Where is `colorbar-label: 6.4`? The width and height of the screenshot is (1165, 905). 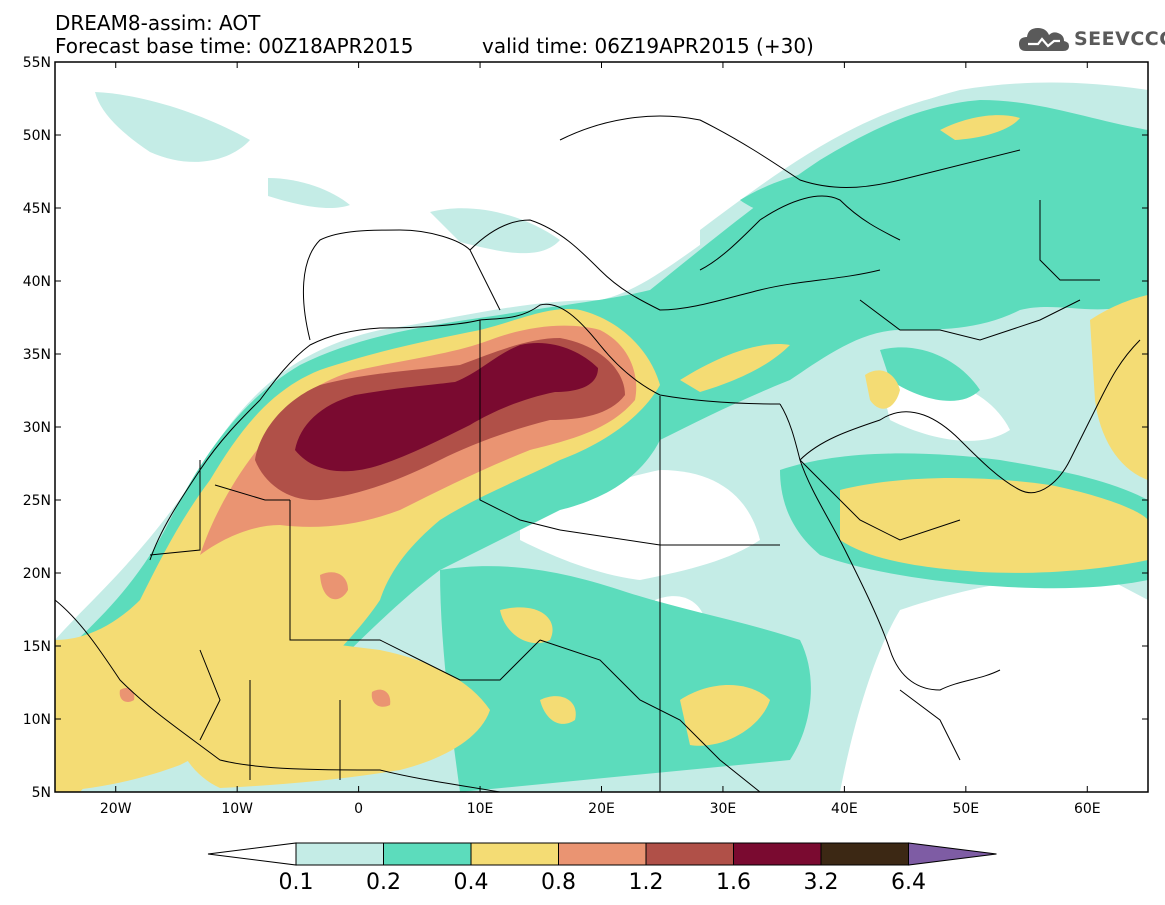
colorbar-label: 6.4 is located at coordinates (908, 882).